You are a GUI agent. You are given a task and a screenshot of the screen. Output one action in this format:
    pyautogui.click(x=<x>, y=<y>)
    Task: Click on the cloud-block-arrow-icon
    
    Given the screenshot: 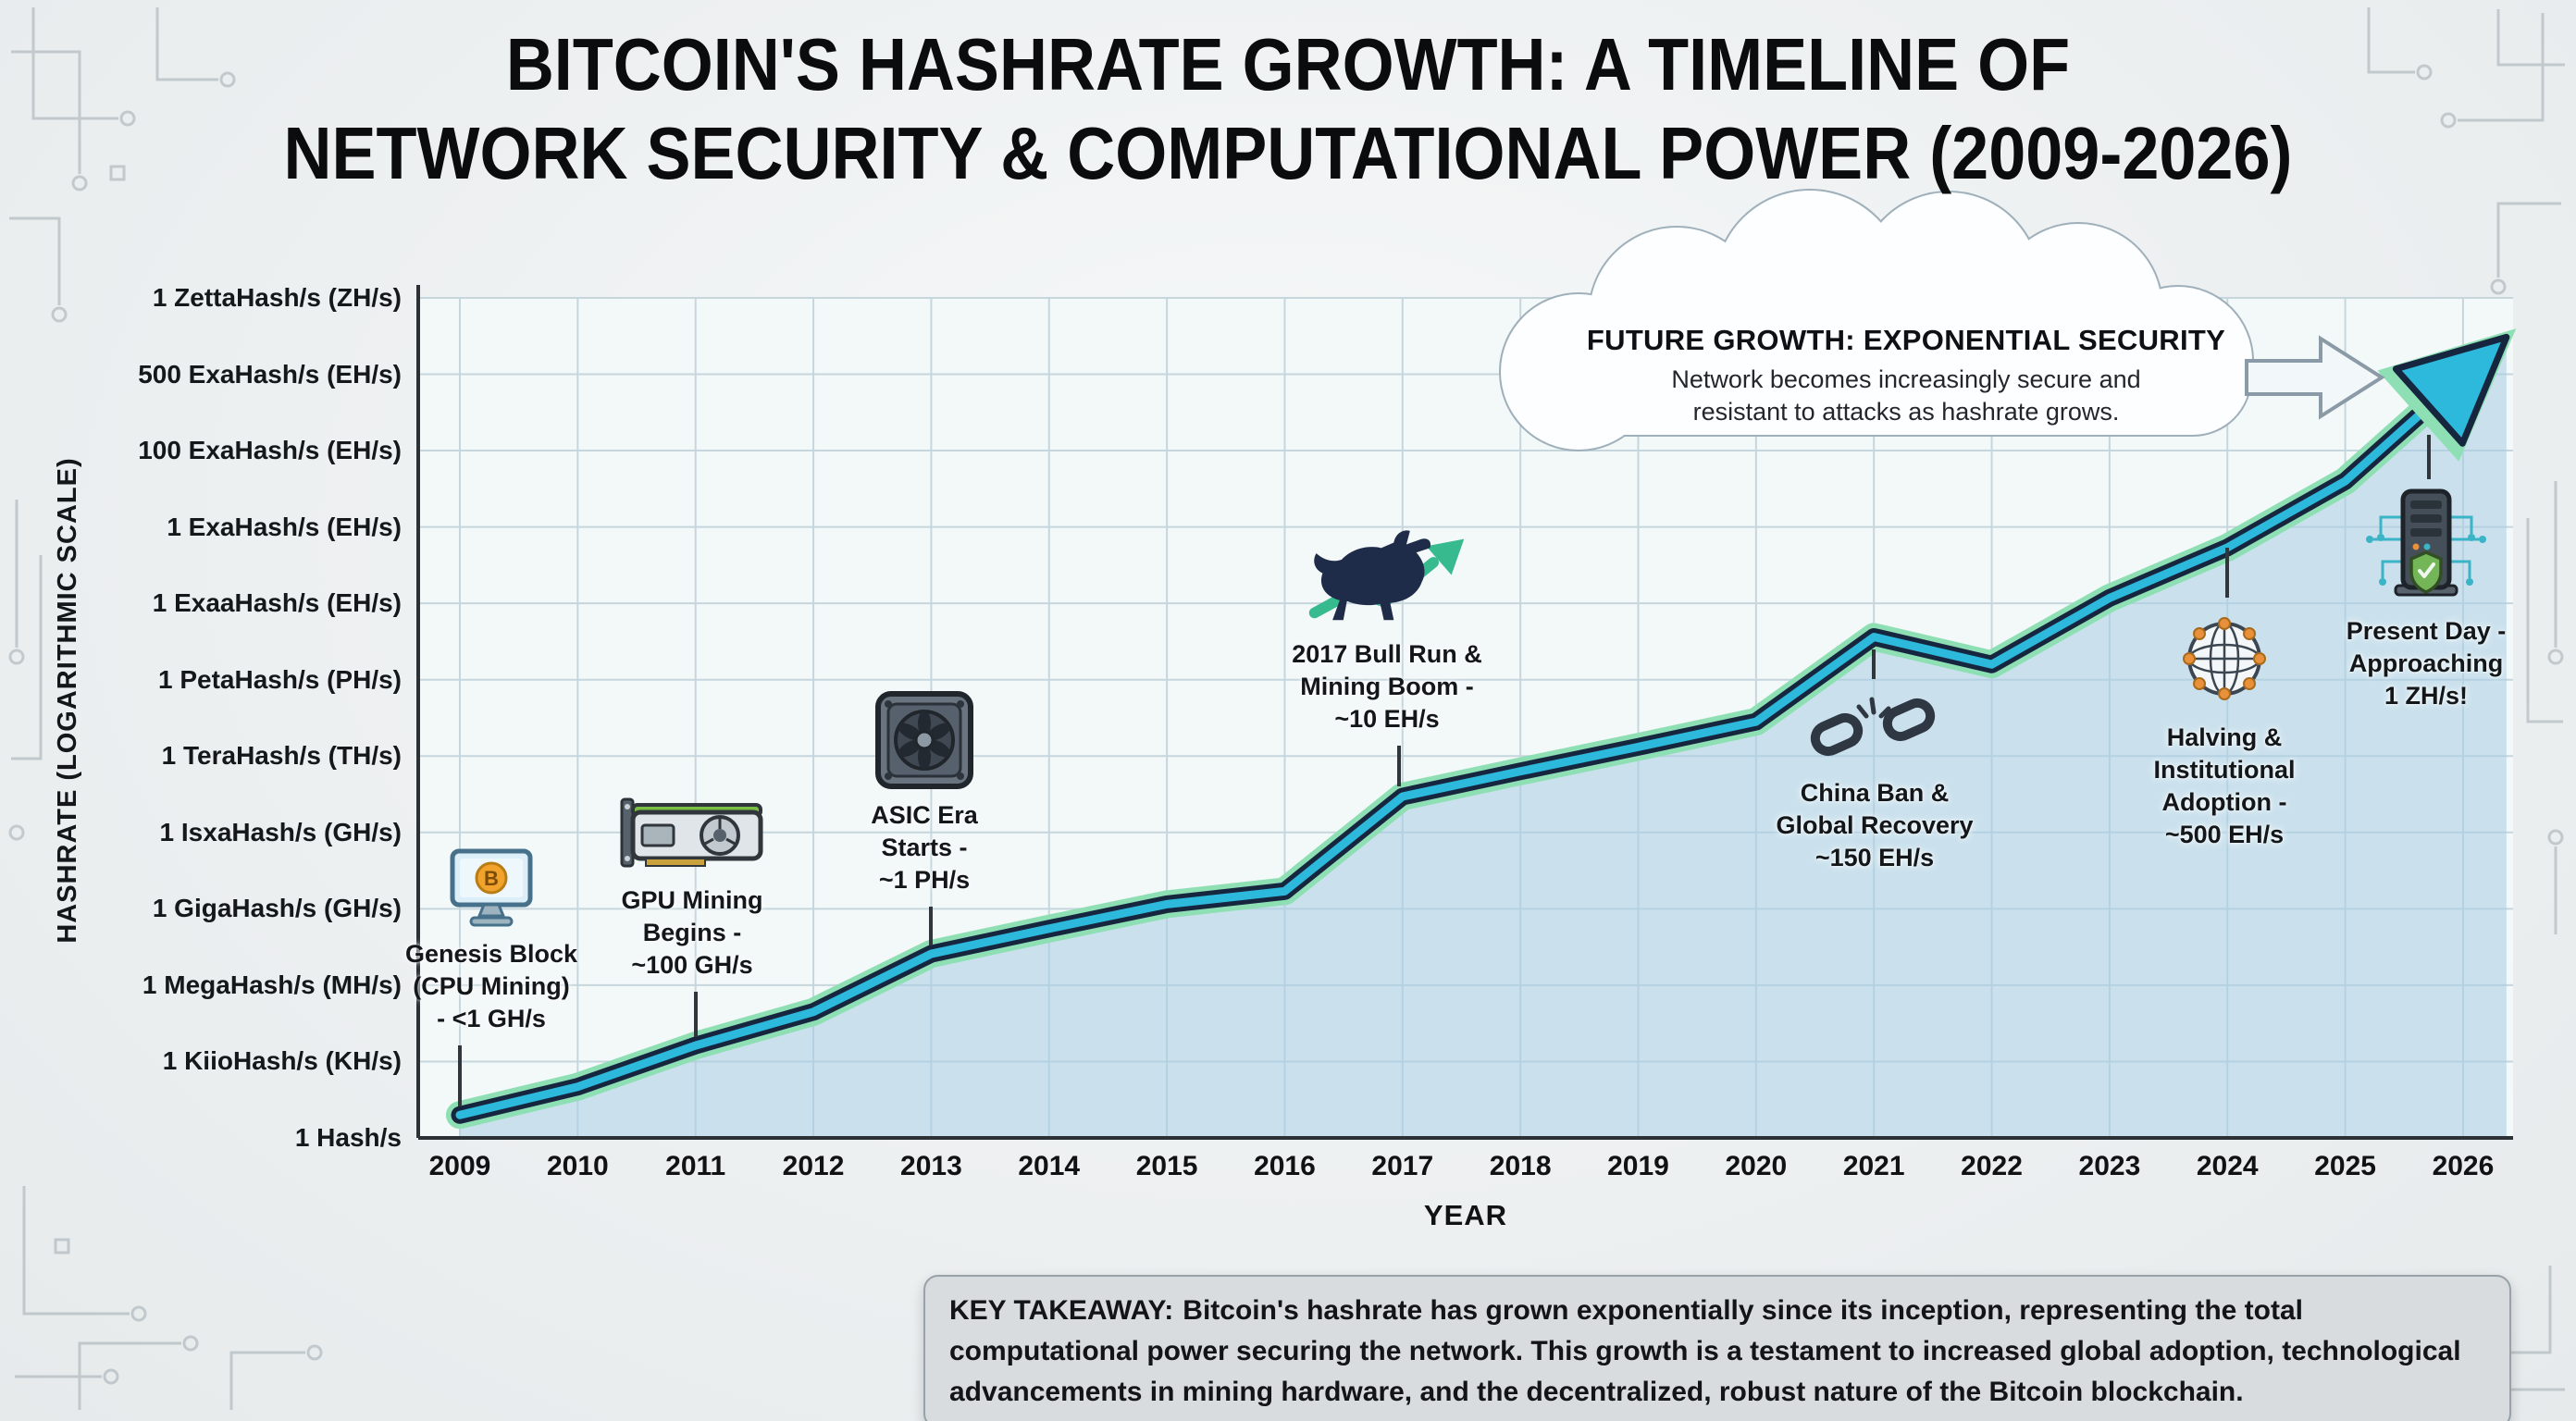 What is the action you would take?
    pyautogui.click(x=2315, y=378)
    